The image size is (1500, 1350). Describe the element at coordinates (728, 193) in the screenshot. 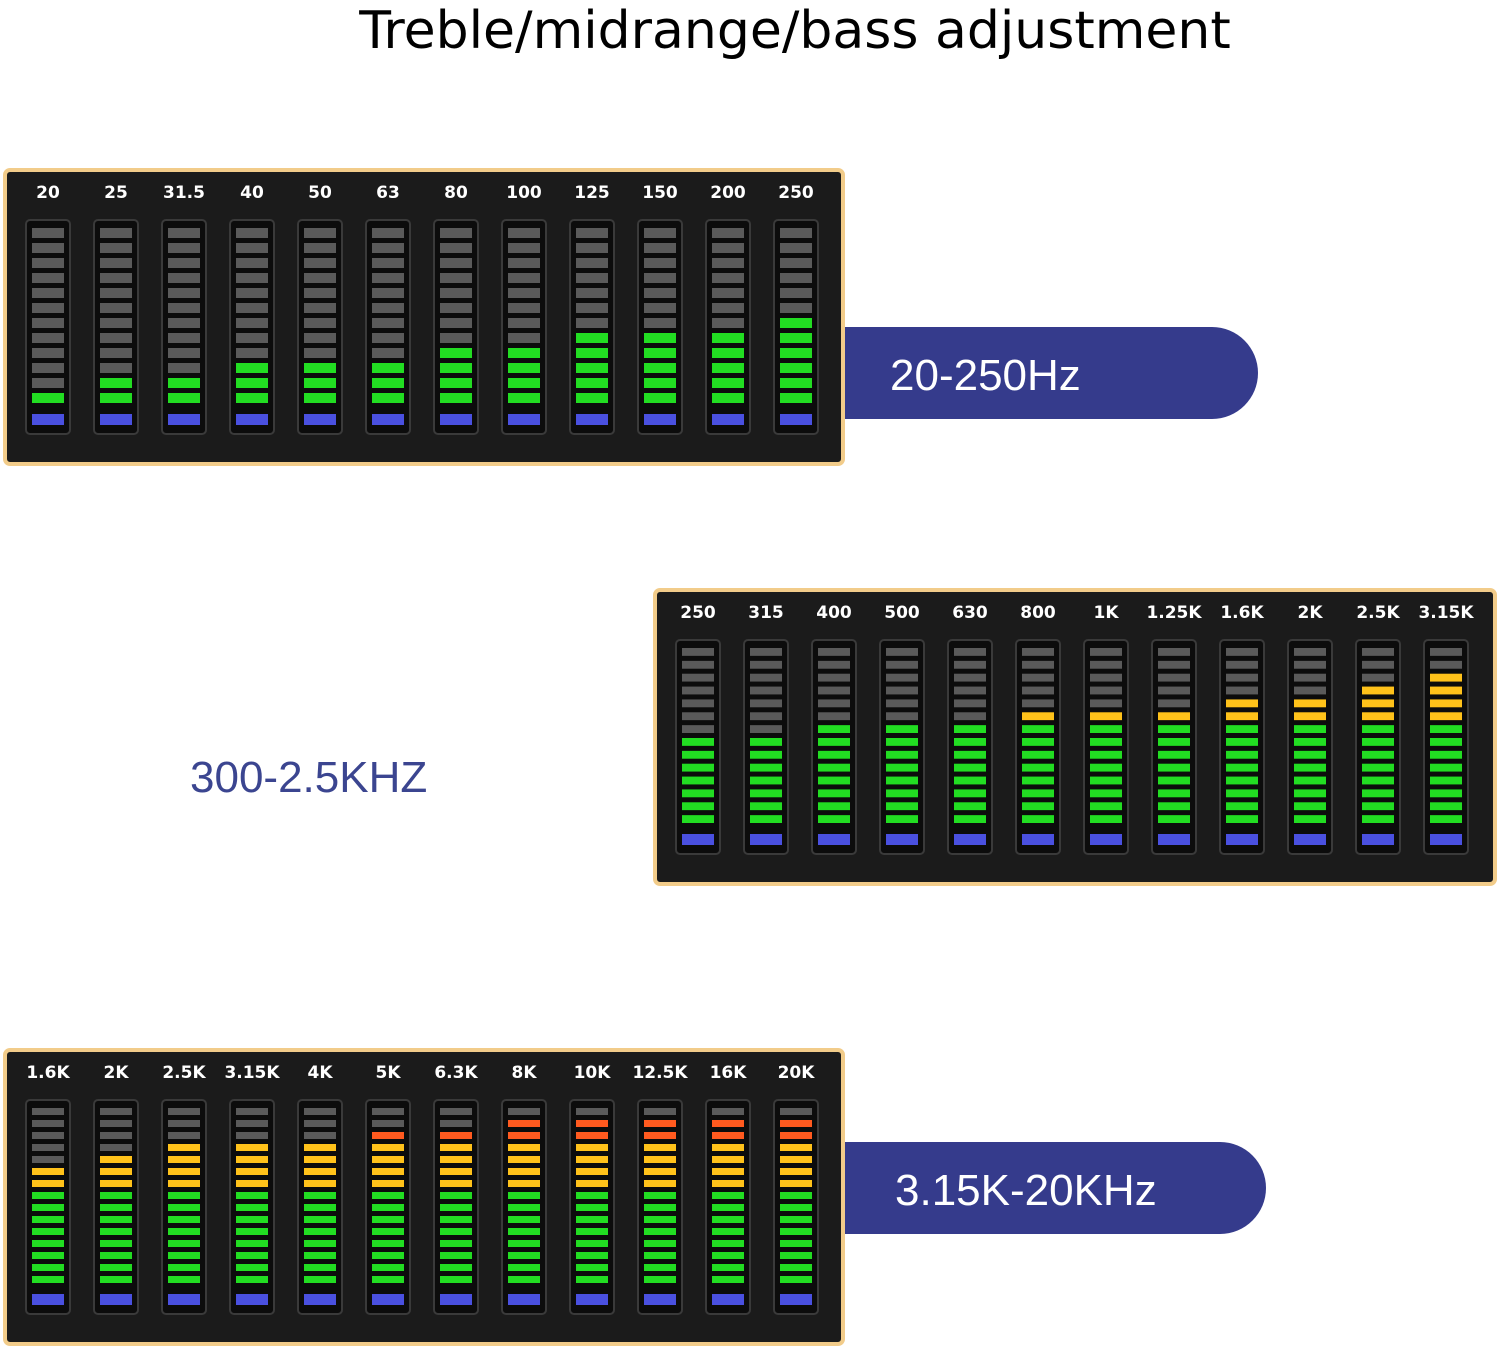

I see `band-label: 200` at that location.